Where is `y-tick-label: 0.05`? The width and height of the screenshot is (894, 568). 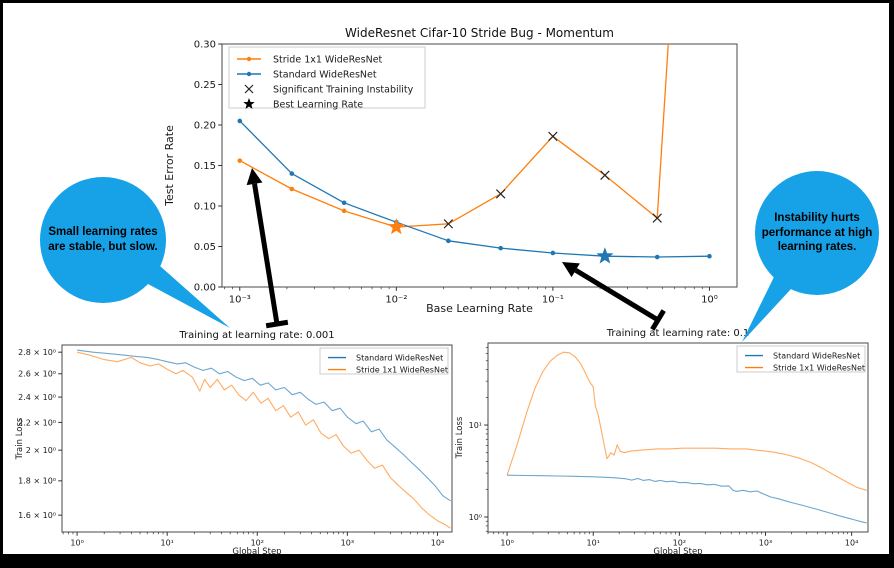 y-tick-label: 0.05 is located at coordinates (205, 247).